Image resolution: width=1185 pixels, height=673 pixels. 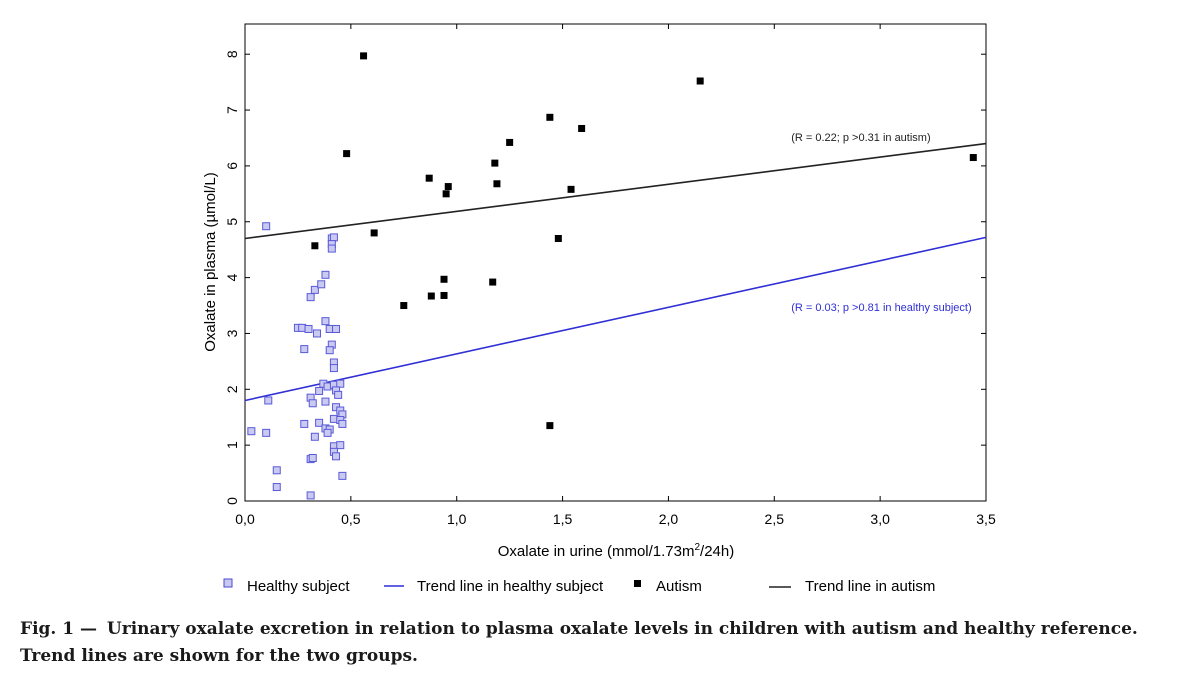 I want to click on legend-healthy-label: Healthy subject, so click(x=298, y=586).